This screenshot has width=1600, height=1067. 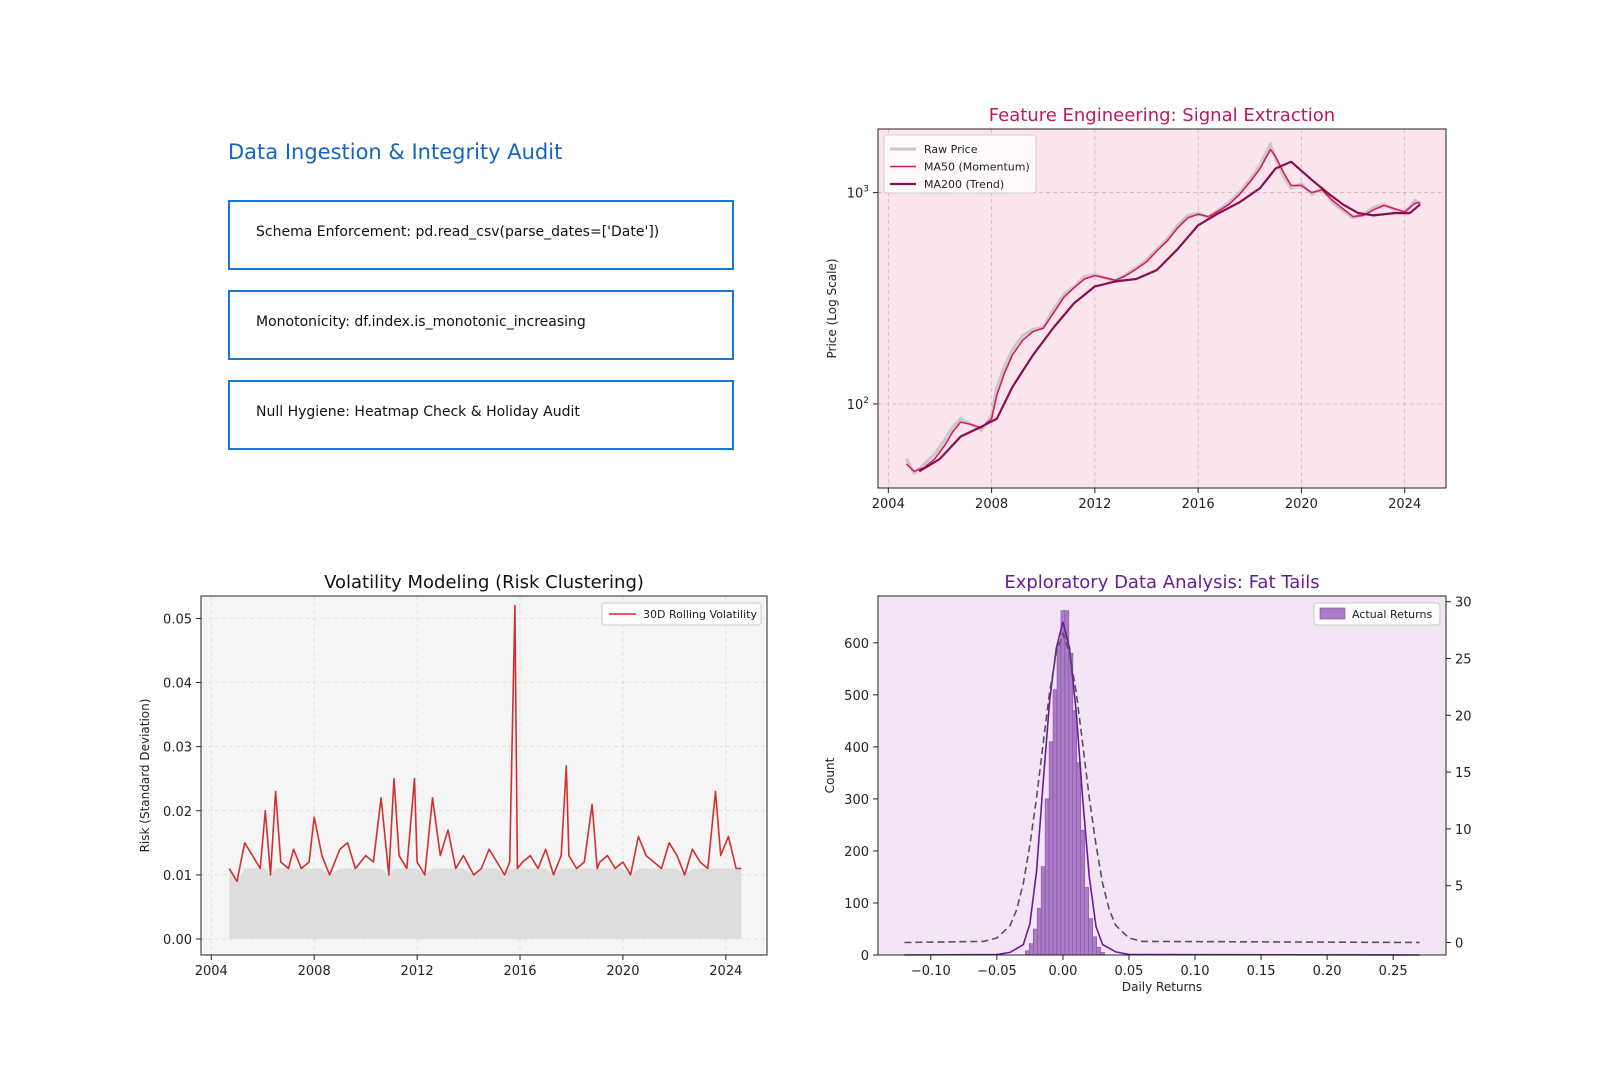 What do you see at coordinates (1327, 971) in the screenshot?
I see `x-tick-label: 0.20` at bounding box center [1327, 971].